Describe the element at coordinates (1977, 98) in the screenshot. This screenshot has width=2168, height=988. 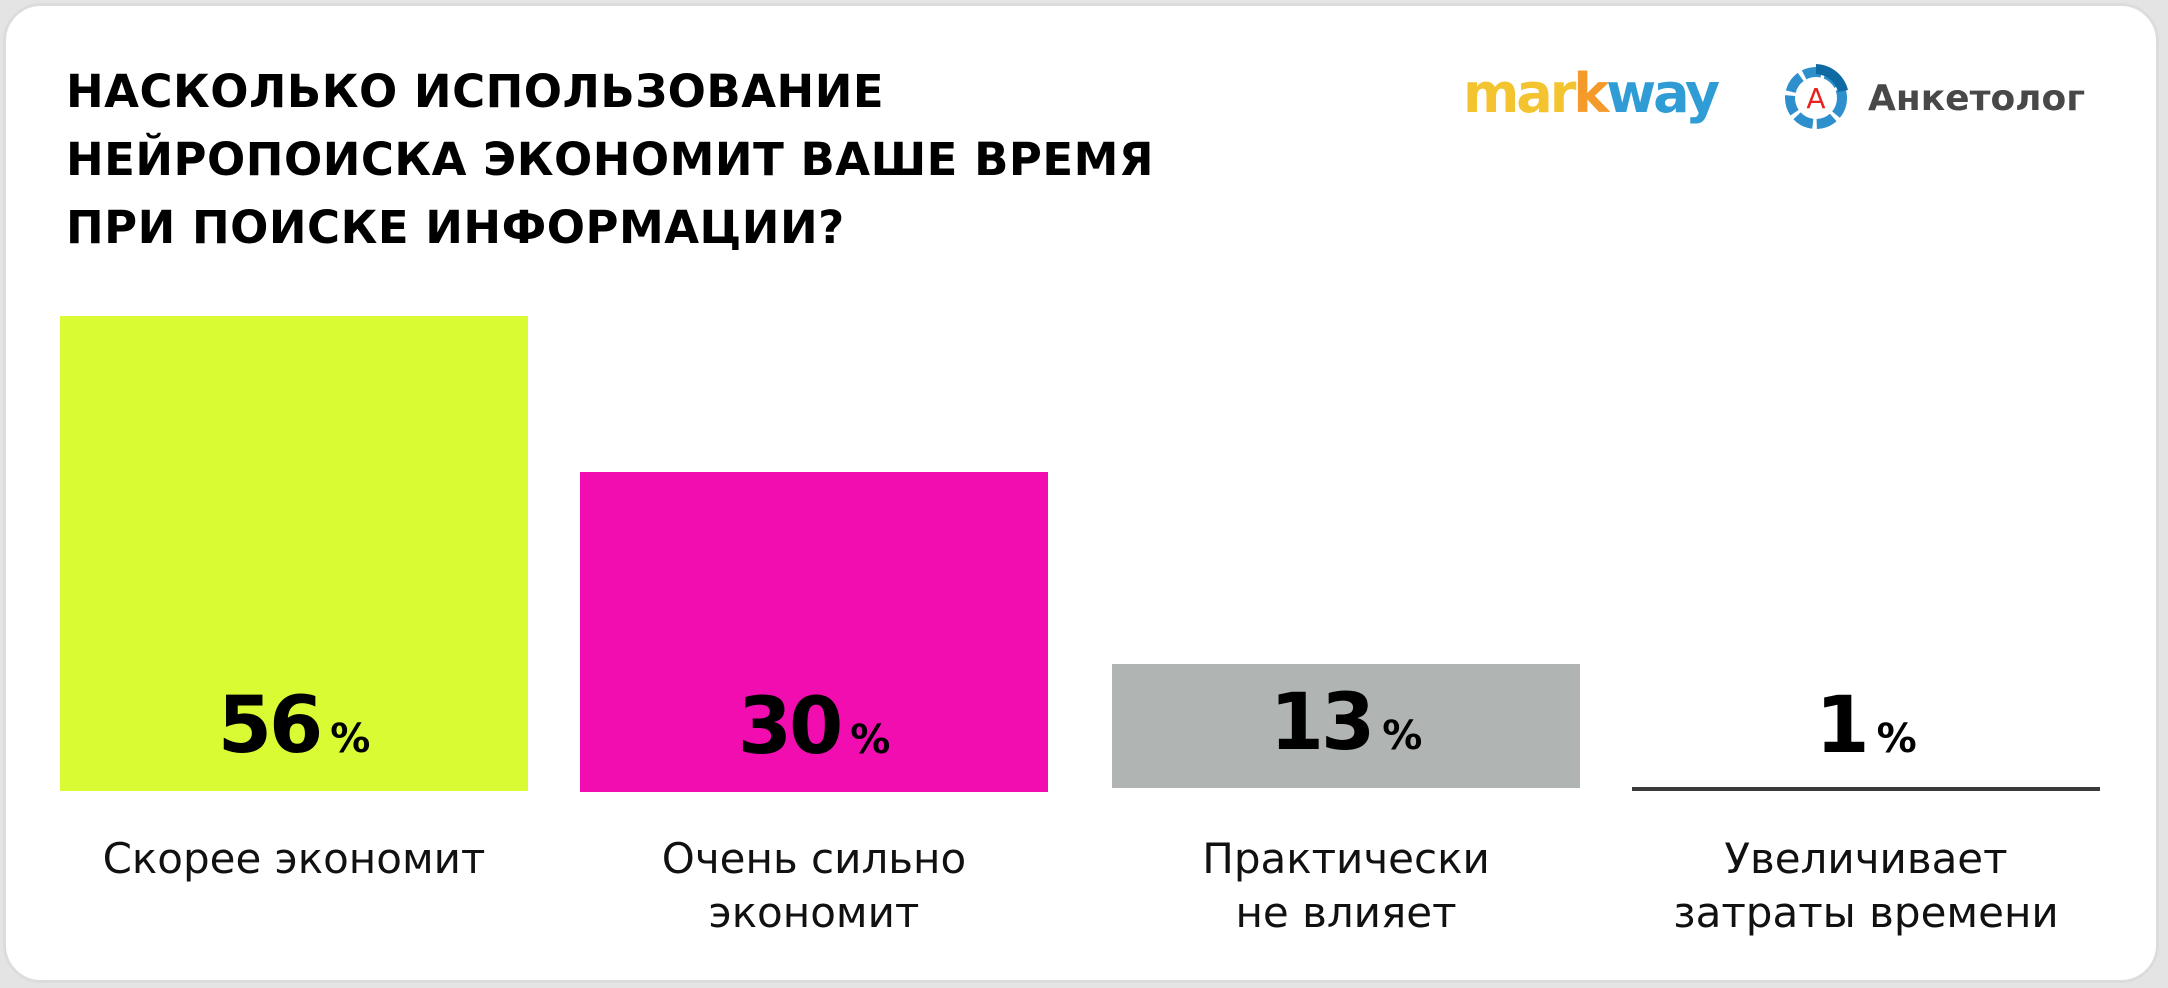
I see `anketolog-name: Анкетолог` at that location.